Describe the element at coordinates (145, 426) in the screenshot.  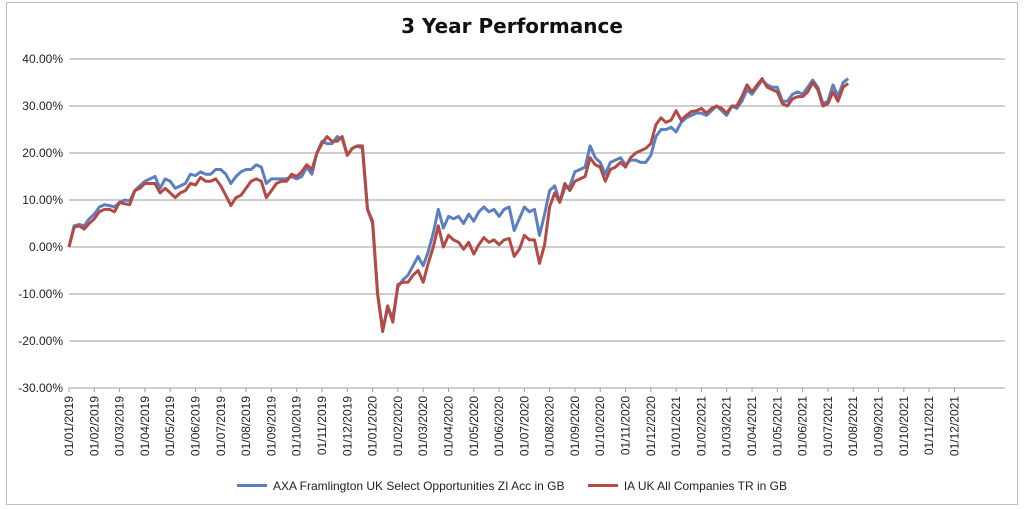
I see `x-tick-label: 01/04/2019` at that location.